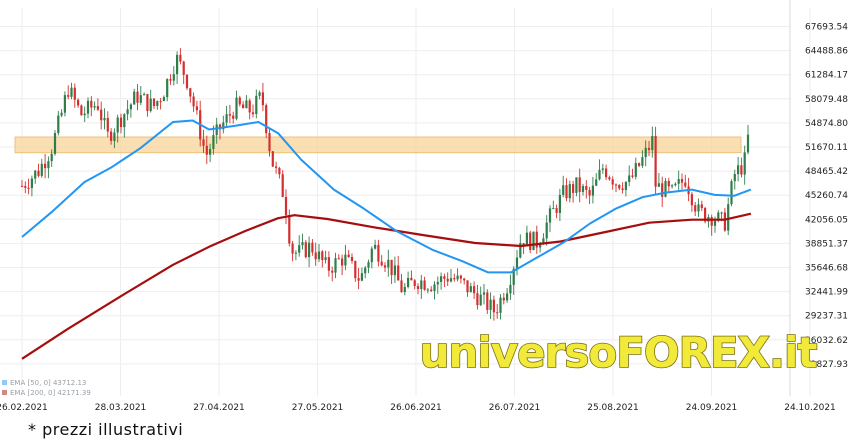 This screenshot has width=850, height=440. Describe the element at coordinates (515, 408) in the screenshot. I see `x-tick-label: 26.07.2021` at that location.